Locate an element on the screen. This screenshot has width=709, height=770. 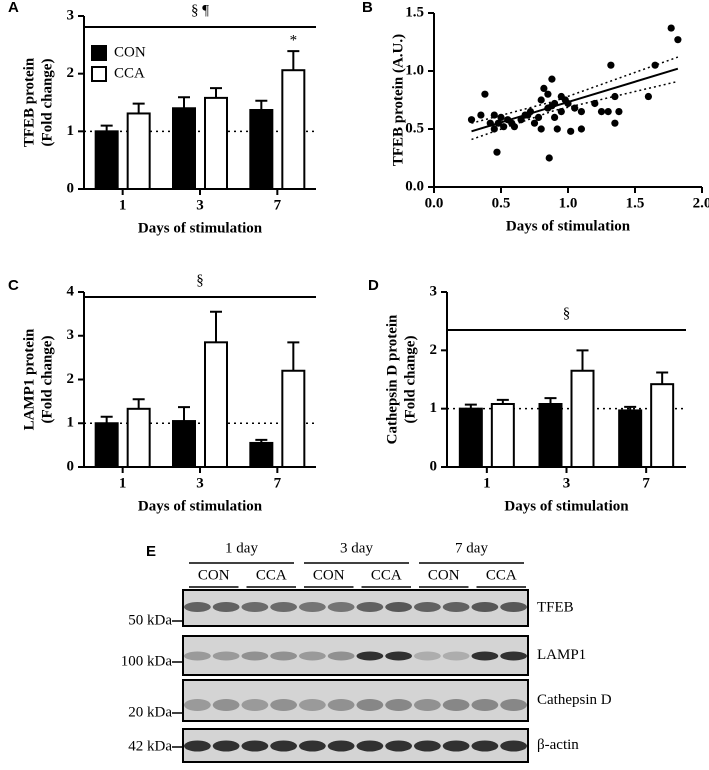
y-axis-label: LAMP1 protein is located at coordinates (29, 379).